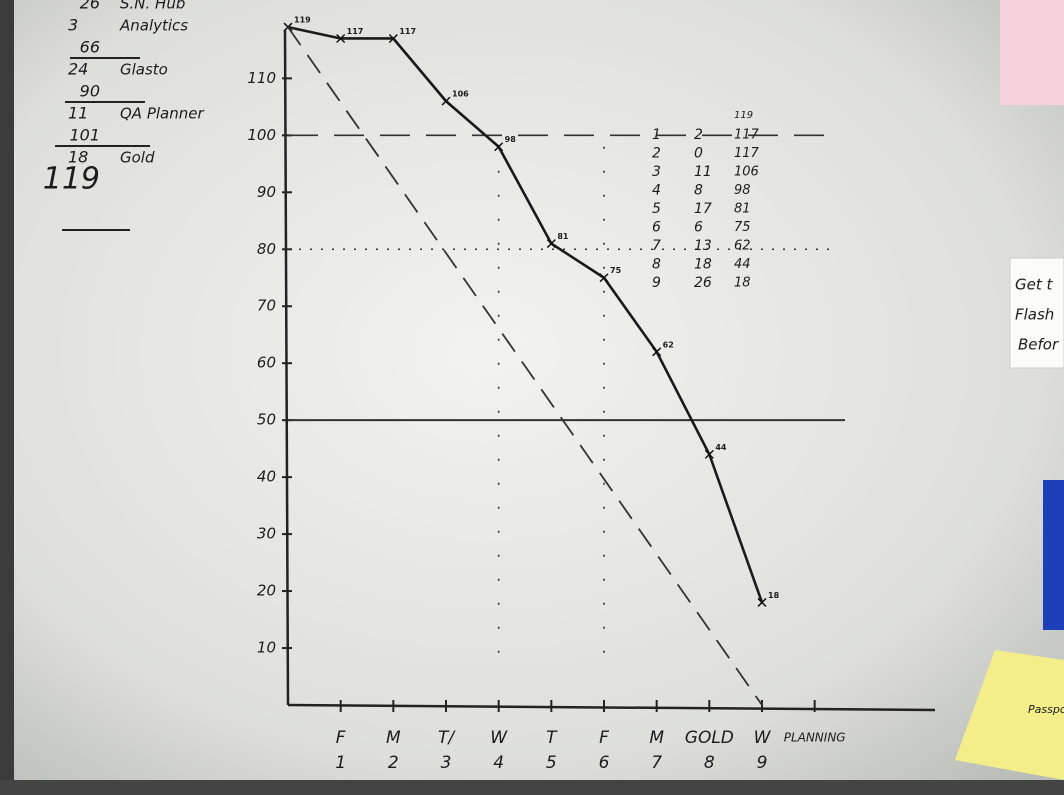 This screenshot has height=795, width=1064. I want to click on point-label: 44, so click(721, 447).